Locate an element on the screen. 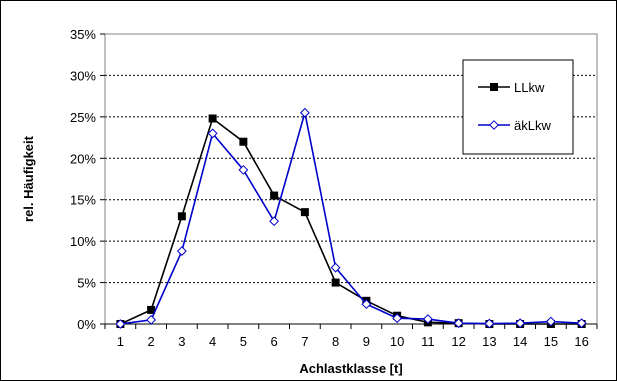  x-axis-ticks: 1 2 3 4 5 6 7 8 9 10 11 12 13 14 15 16 is located at coordinates (351, 336).